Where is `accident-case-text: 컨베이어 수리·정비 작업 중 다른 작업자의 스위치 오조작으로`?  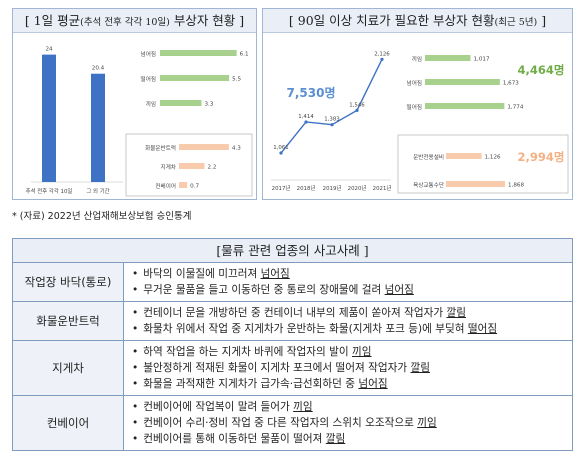 accident-case-text: 컨베이어 수리·정비 작업 중 다른 작업자의 스위치 오조작으로 is located at coordinates (280, 423).